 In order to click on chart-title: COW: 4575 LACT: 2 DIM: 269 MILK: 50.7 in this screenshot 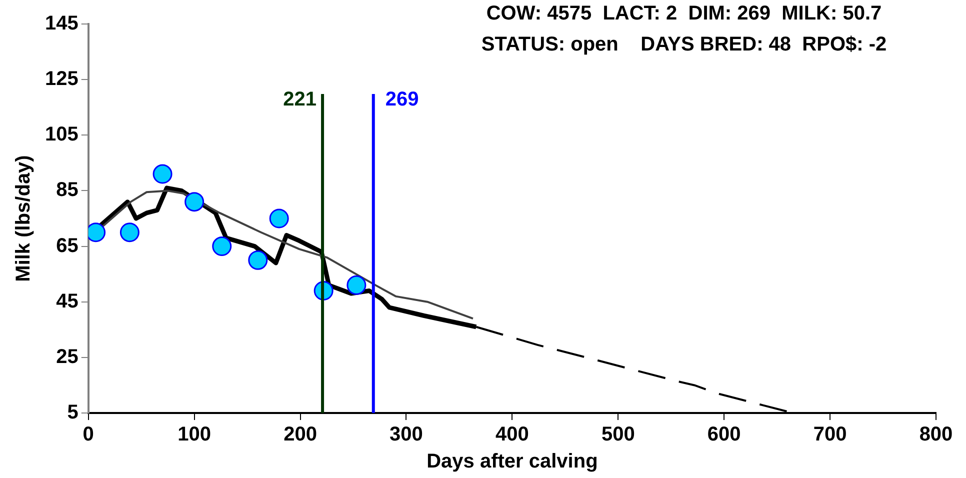, I will do `click(684, 13)`.